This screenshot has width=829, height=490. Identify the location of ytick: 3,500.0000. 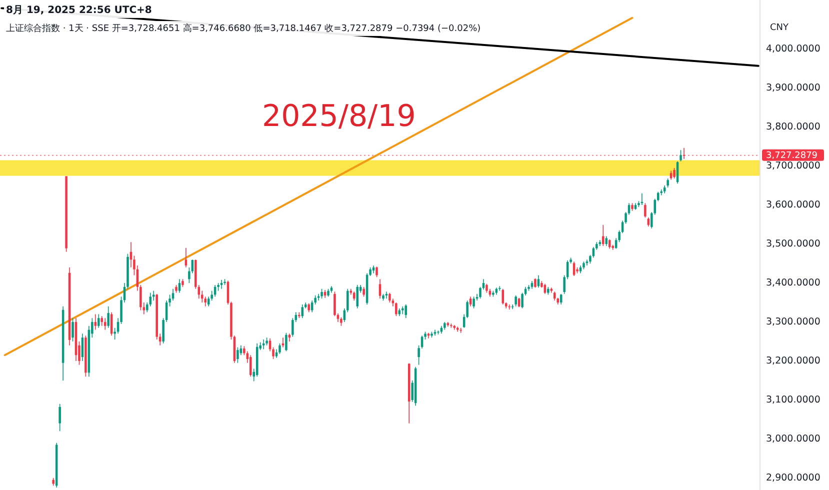
(793, 244).